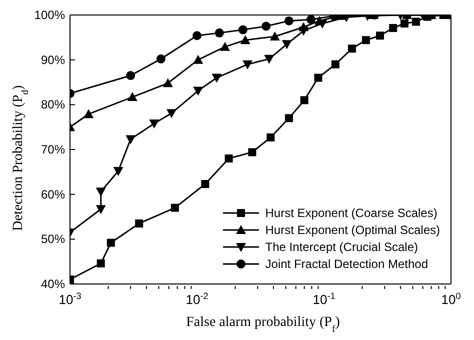 This screenshot has height=340, width=474. I want to click on legend-label: The Intercept (Crucial Scale), so click(341, 247).